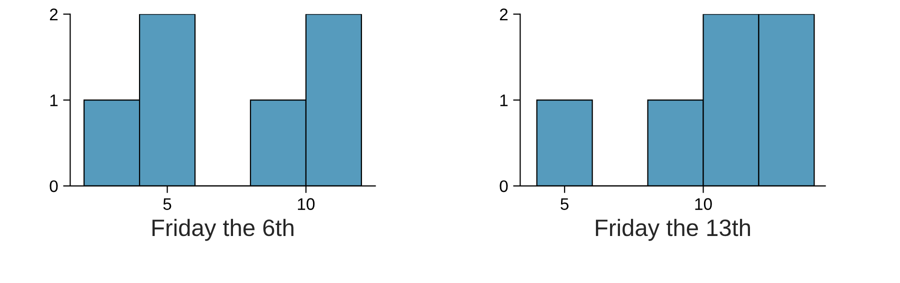 This screenshot has width=900, height=283. Describe the element at coordinates (673, 229) in the screenshot. I see `x-axis-title: Friday the 13th` at that location.